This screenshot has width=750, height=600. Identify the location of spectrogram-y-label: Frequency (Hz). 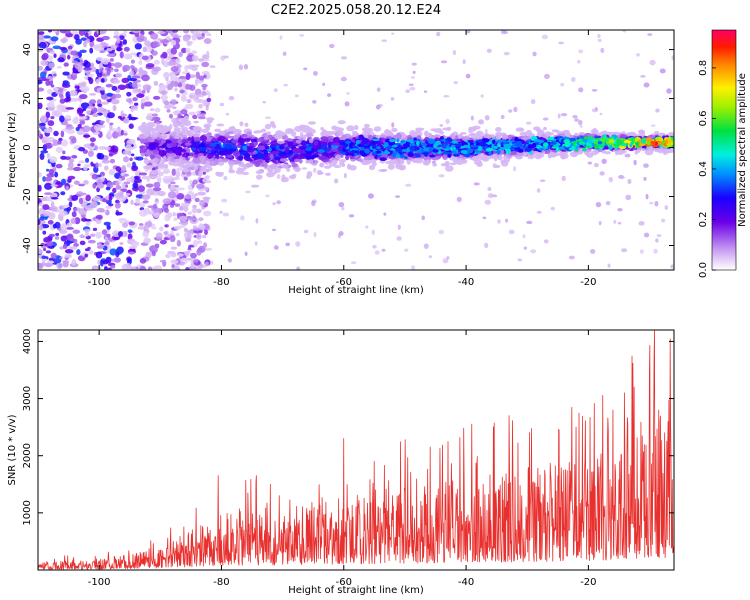
(12, 150).